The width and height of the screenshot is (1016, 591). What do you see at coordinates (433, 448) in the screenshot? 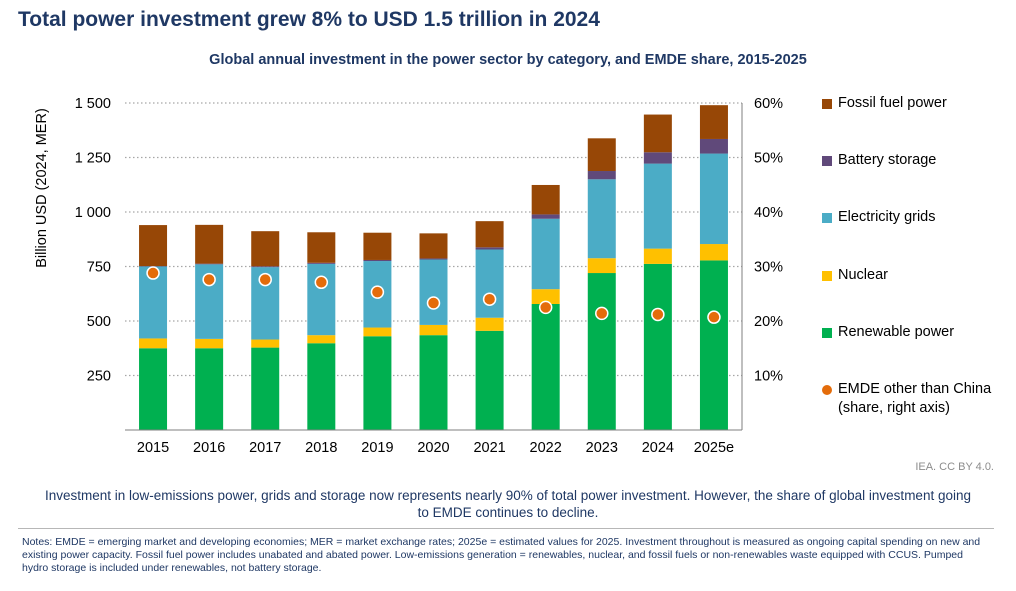
I see `x-tick-label: 2020` at bounding box center [433, 448].